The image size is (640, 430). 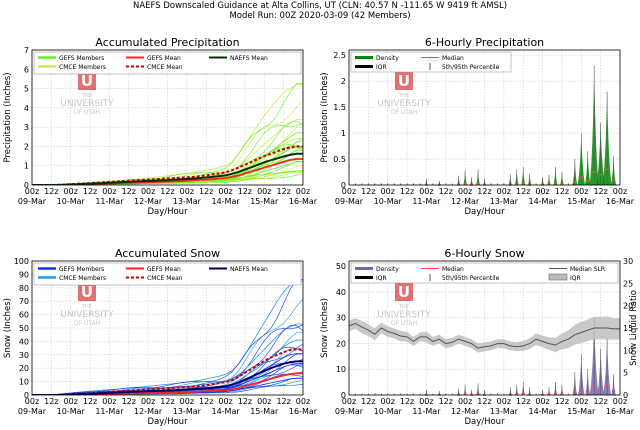 I want to click on header-model-run: Model Run: 00Z 2020-03-09 (42 Members), so click(x=320, y=16).